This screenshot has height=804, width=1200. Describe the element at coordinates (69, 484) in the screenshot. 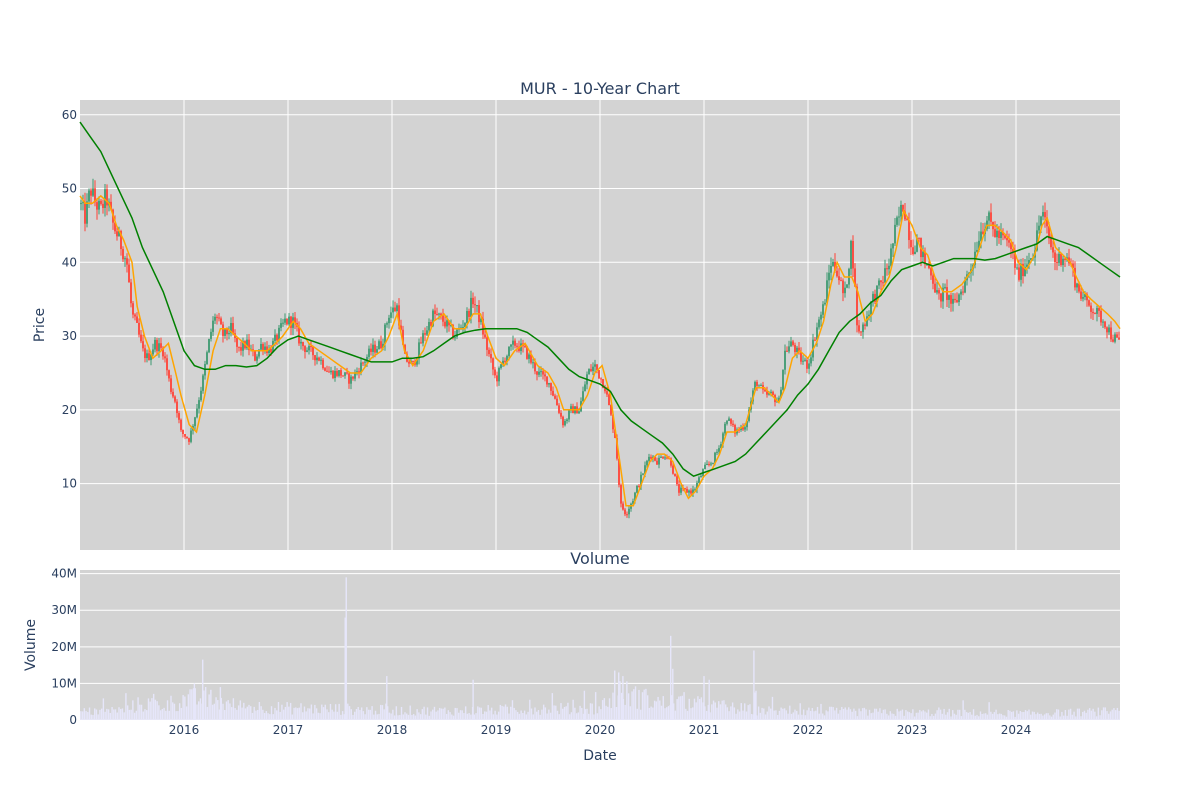

I see `price-y-tick-label: 10` at that location.